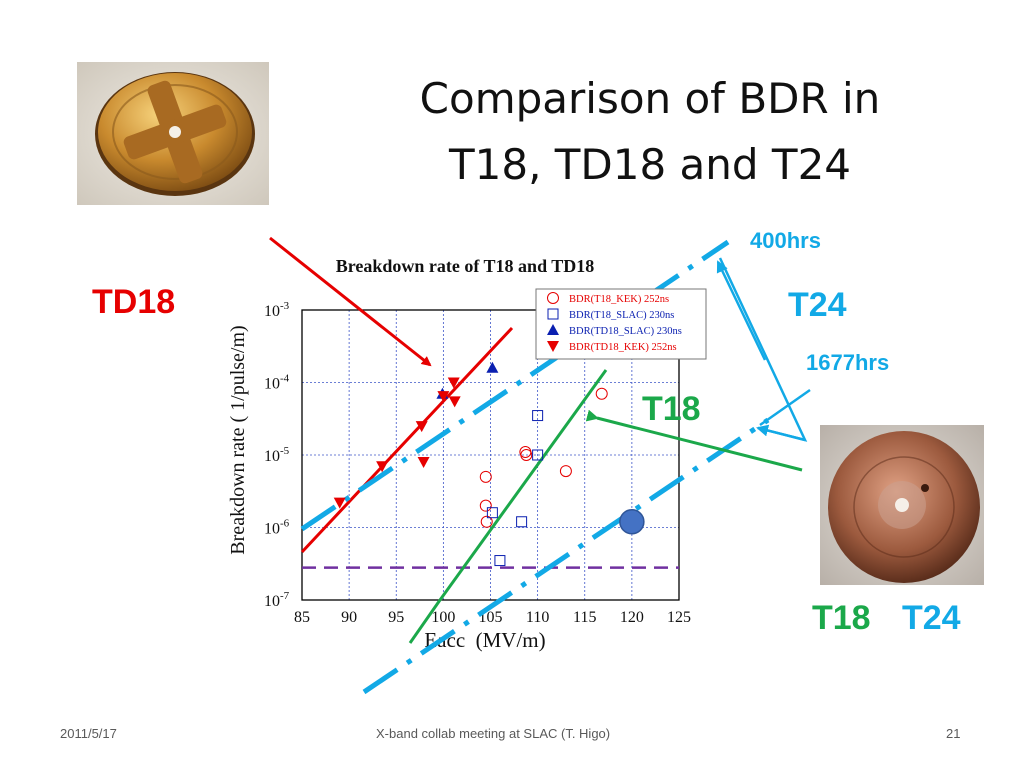  Describe the element at coordinates (277, 600) in the screenshot. I see `y-tick-label: 10⁻⁷` at that location.